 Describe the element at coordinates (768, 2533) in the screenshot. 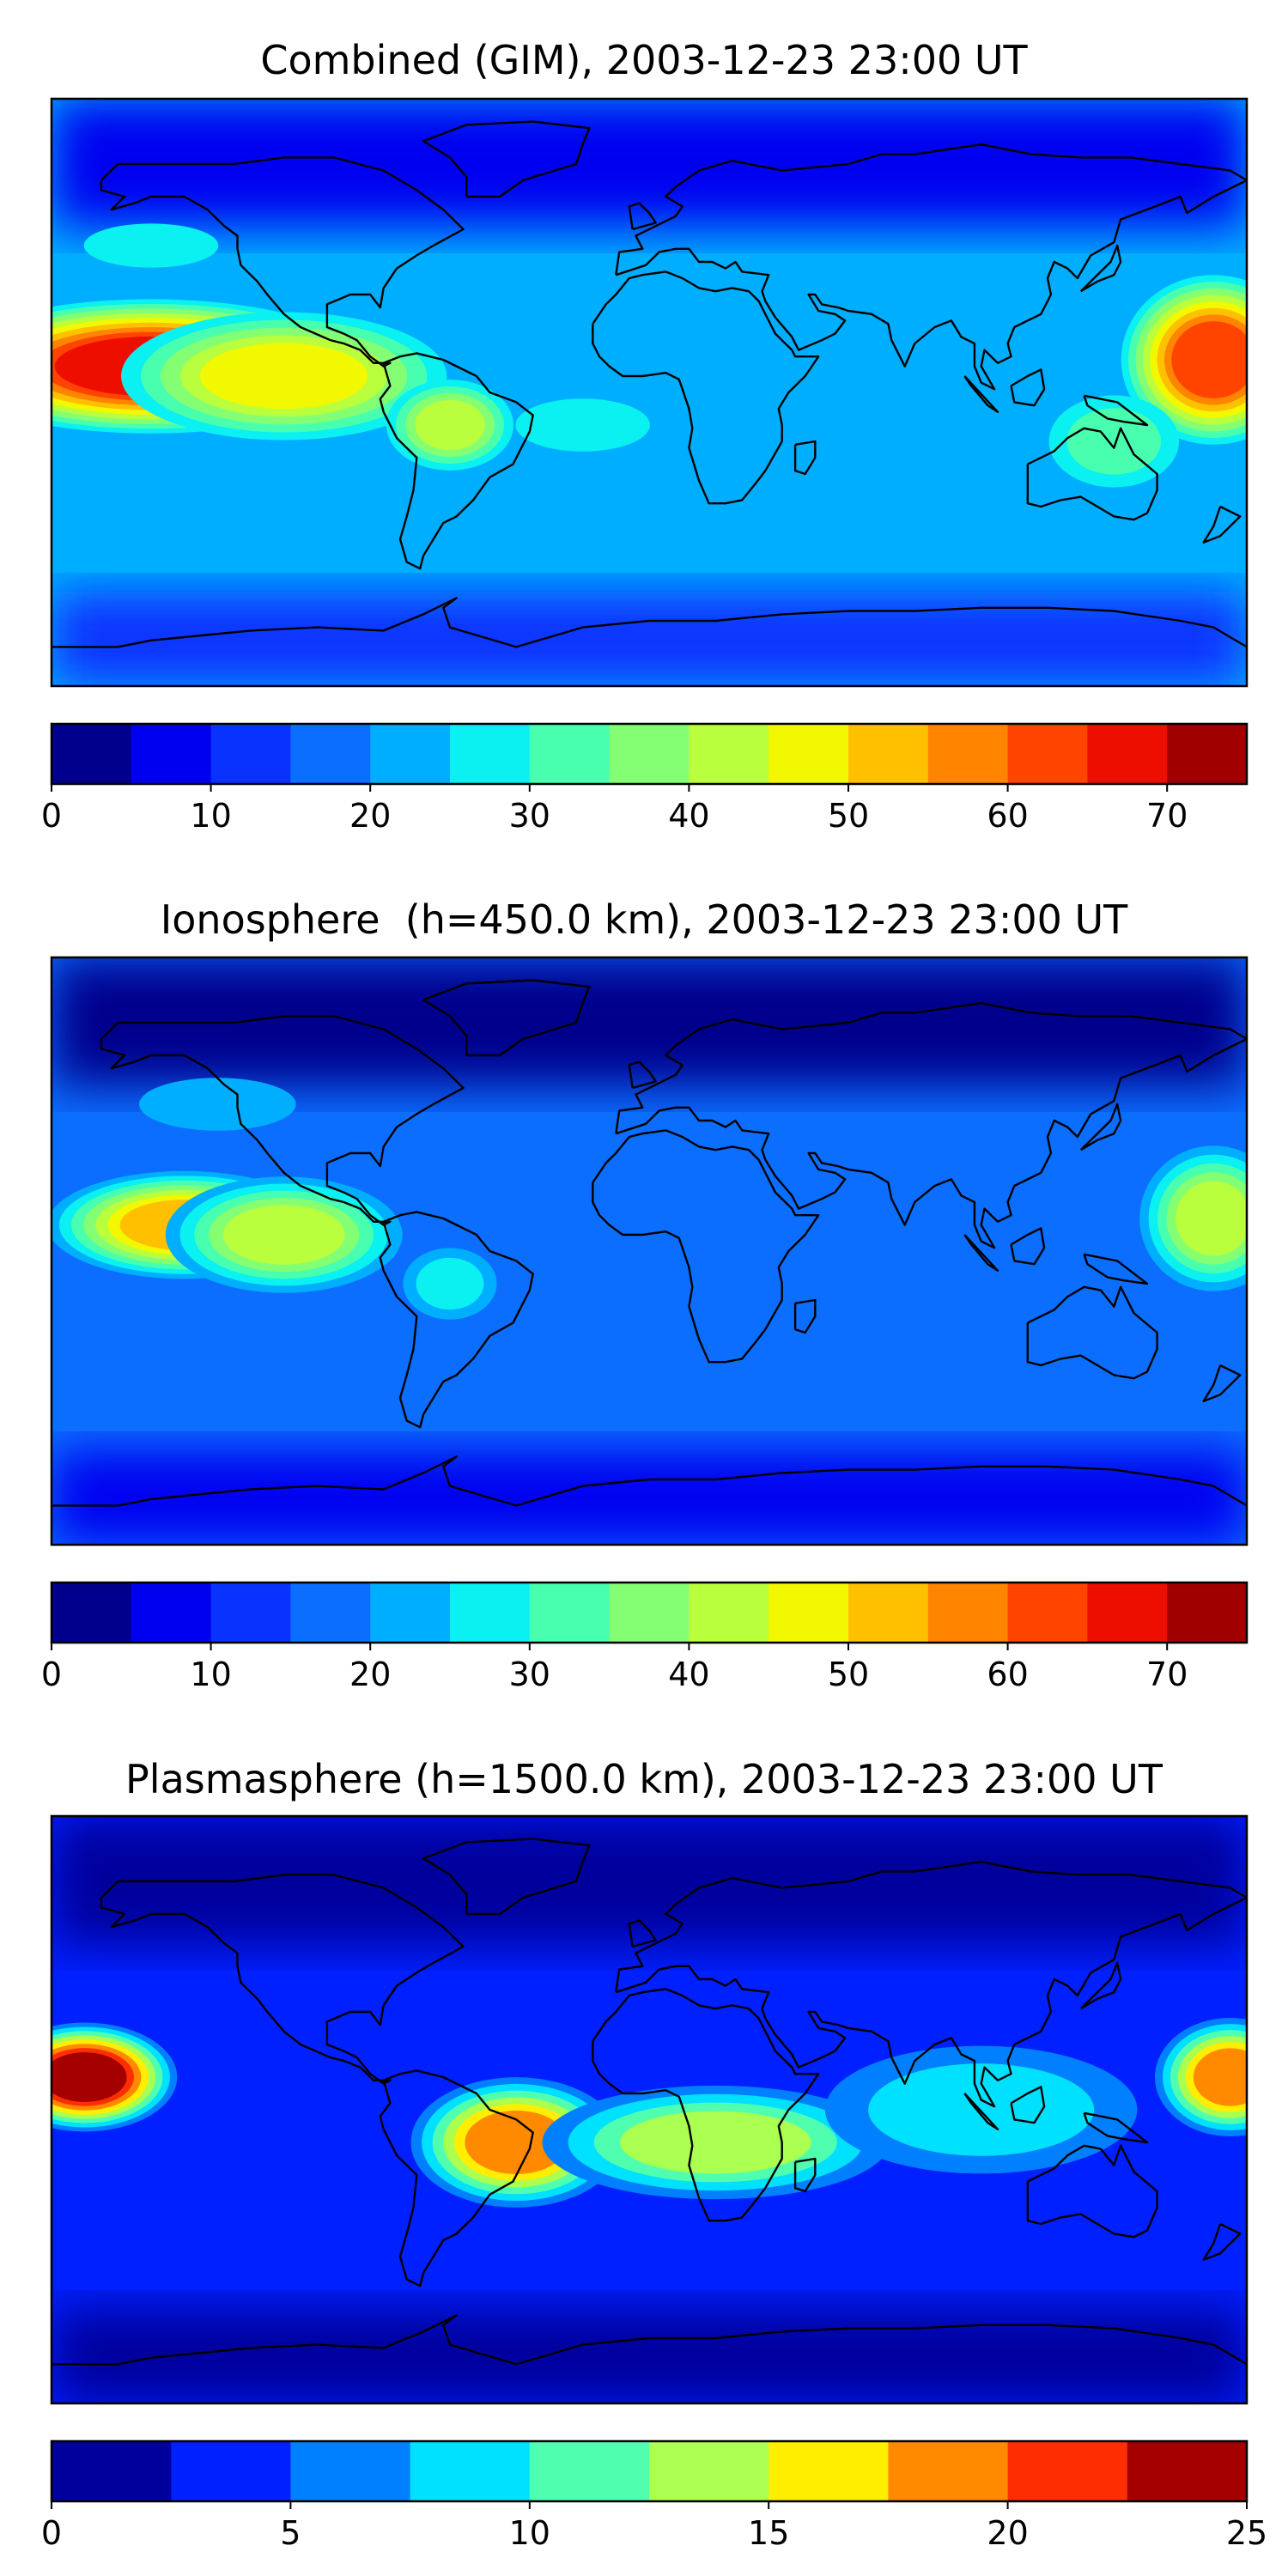

I see `colorbar-tick-label-3: 15` at that location.